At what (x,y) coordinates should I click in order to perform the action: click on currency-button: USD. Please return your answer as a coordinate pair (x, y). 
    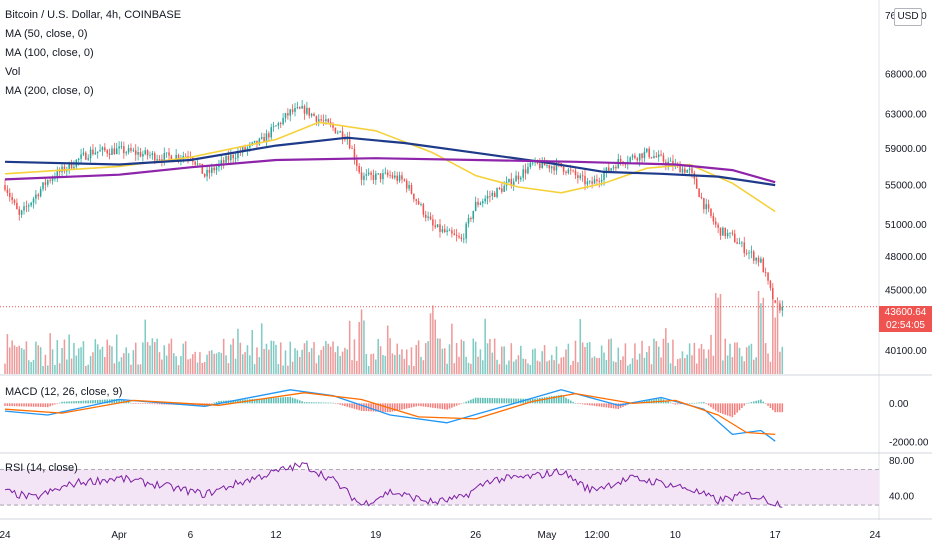
    Looking at the image, I should click on (908, 17).